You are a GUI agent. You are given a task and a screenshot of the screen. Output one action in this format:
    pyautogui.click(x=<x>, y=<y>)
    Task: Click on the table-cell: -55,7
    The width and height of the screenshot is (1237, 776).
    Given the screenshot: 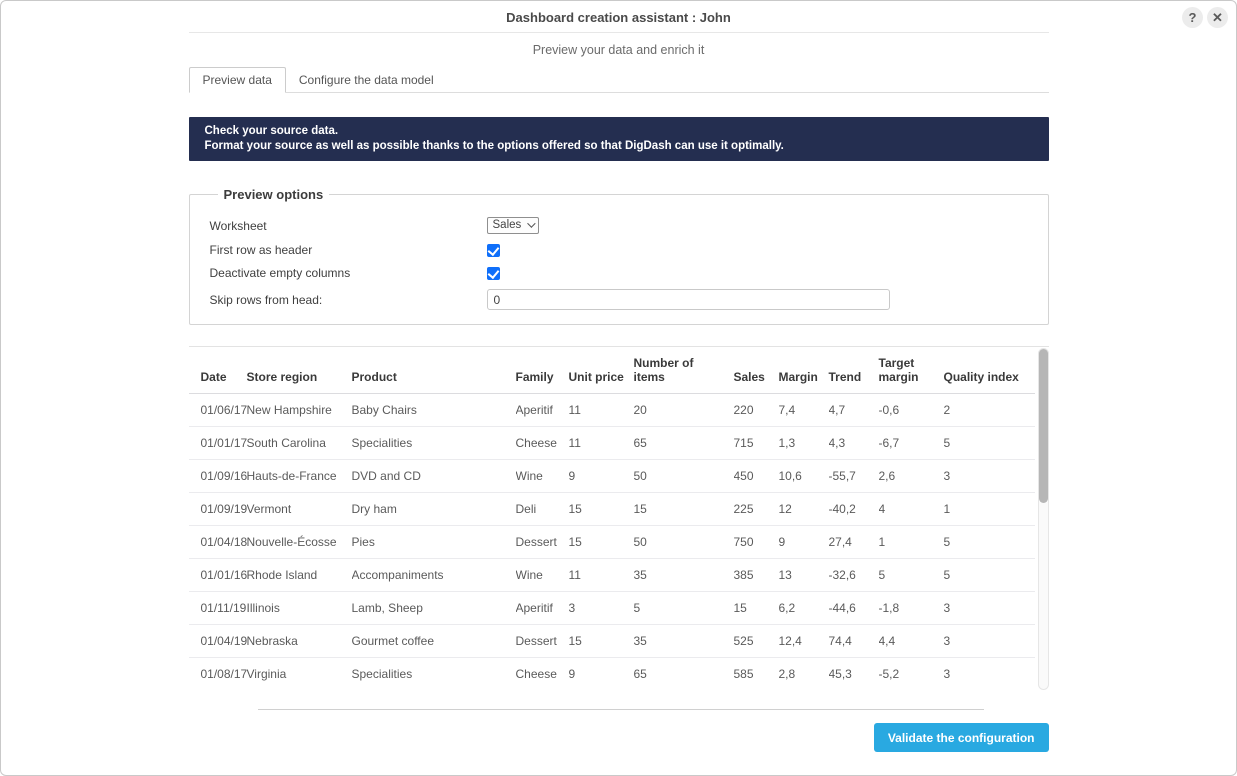 What is the action you would take?
    pyautogui.click(x=853, y=476)
    